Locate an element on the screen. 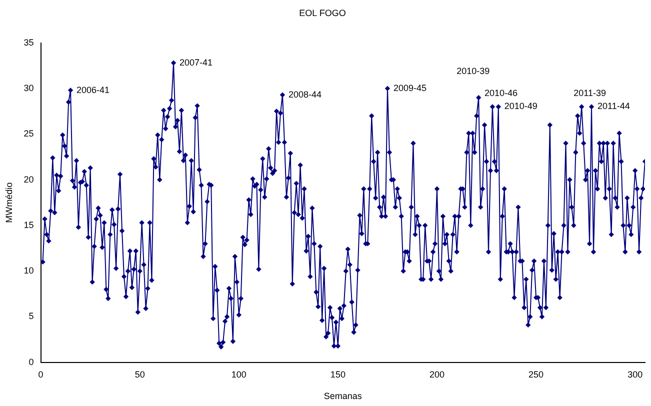 Image resolution: width=651 pixels, height=406 pixels. annotation: 2009-45 is located at coordinates (410, 87).